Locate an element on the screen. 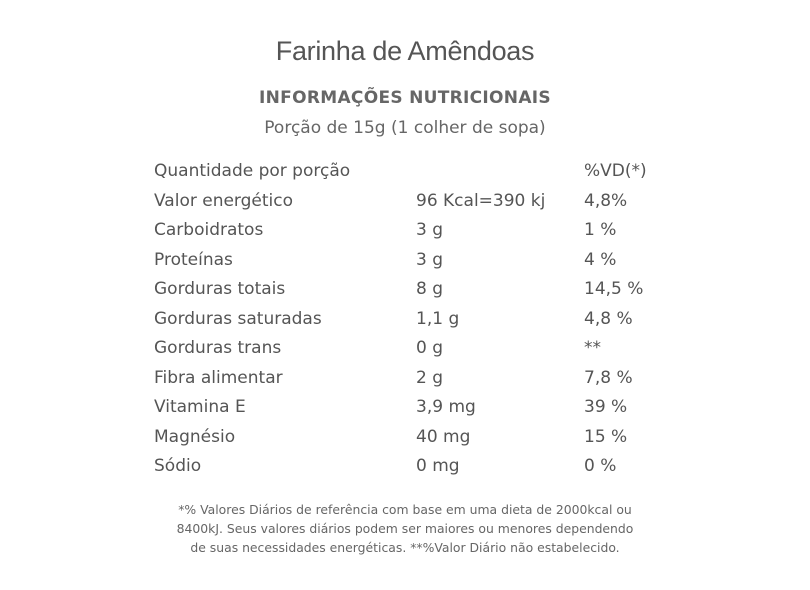 The image size is (810, 590). nutrient-vd: 4,8% is located at coordinates (606, 201).